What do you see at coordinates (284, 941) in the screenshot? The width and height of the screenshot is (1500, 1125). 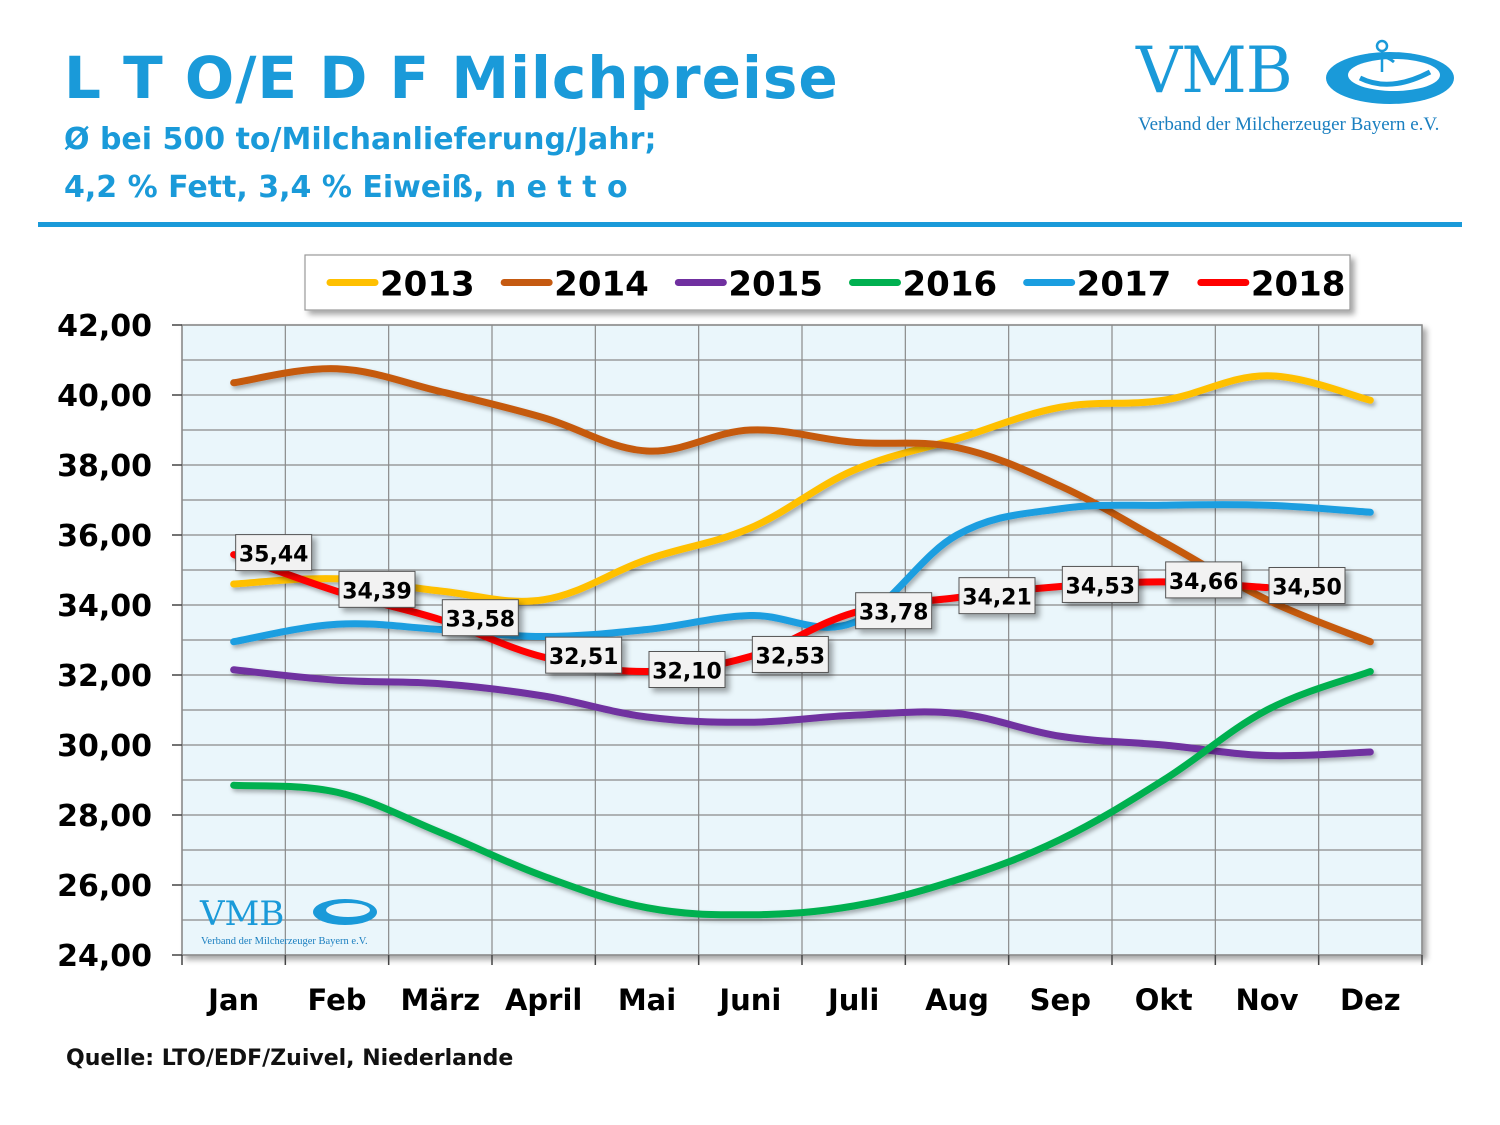 I see `watermark-subtext: Verband der Milcherzeuger Bayern e.V.` at bounding box center [284, 941].